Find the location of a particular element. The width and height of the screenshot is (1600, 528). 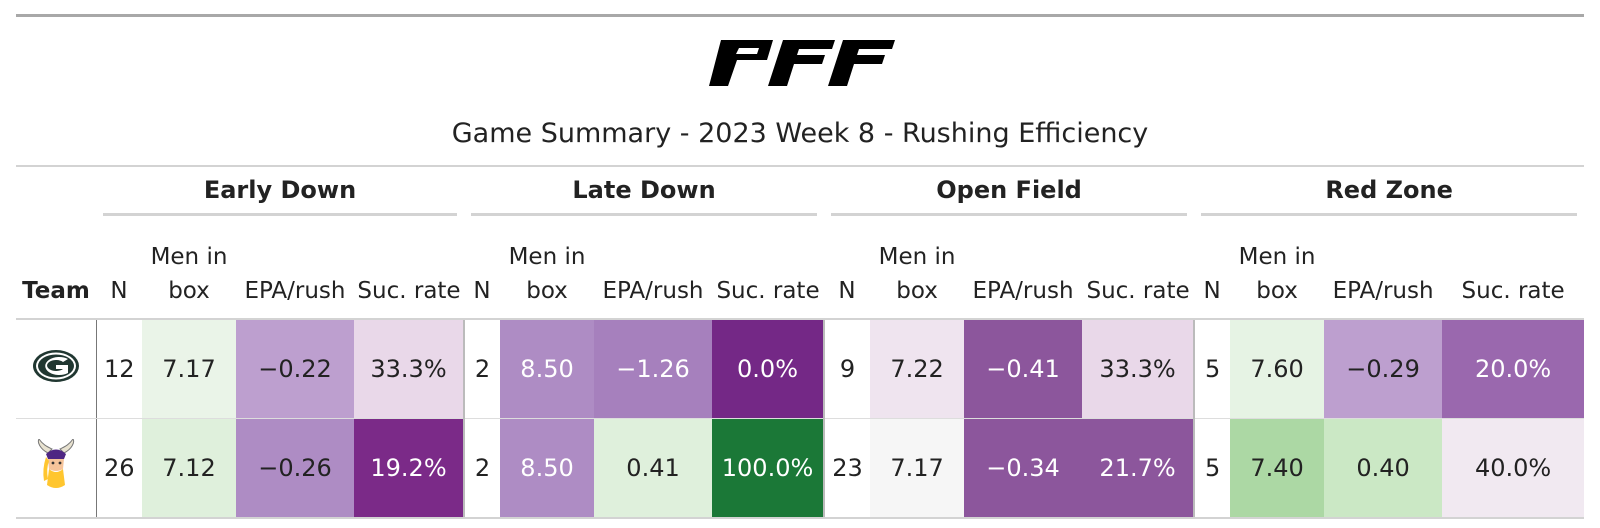

col-team: Team is located at coordinates (56, 269).